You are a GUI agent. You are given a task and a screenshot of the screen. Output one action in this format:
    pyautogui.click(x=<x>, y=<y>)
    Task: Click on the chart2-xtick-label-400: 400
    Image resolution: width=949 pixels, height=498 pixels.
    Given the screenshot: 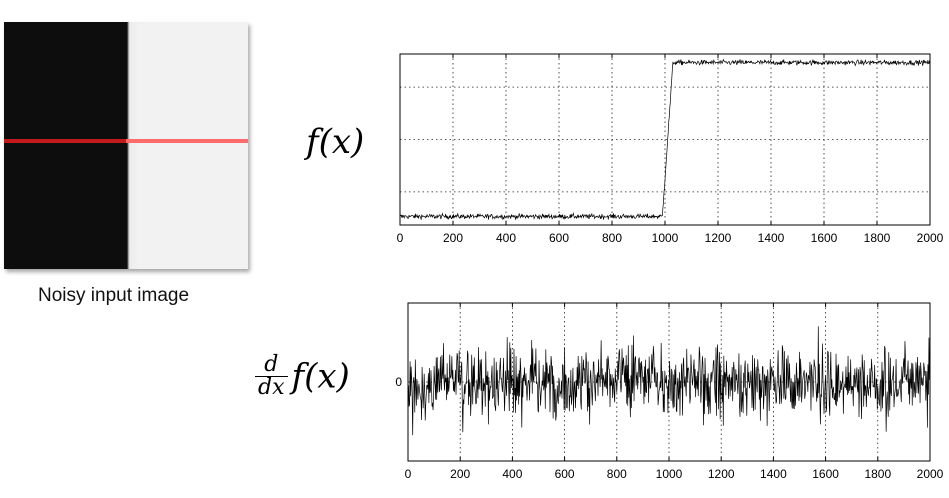 What is the action you would take?
    pyautogui.click(x=512, y=474)
    